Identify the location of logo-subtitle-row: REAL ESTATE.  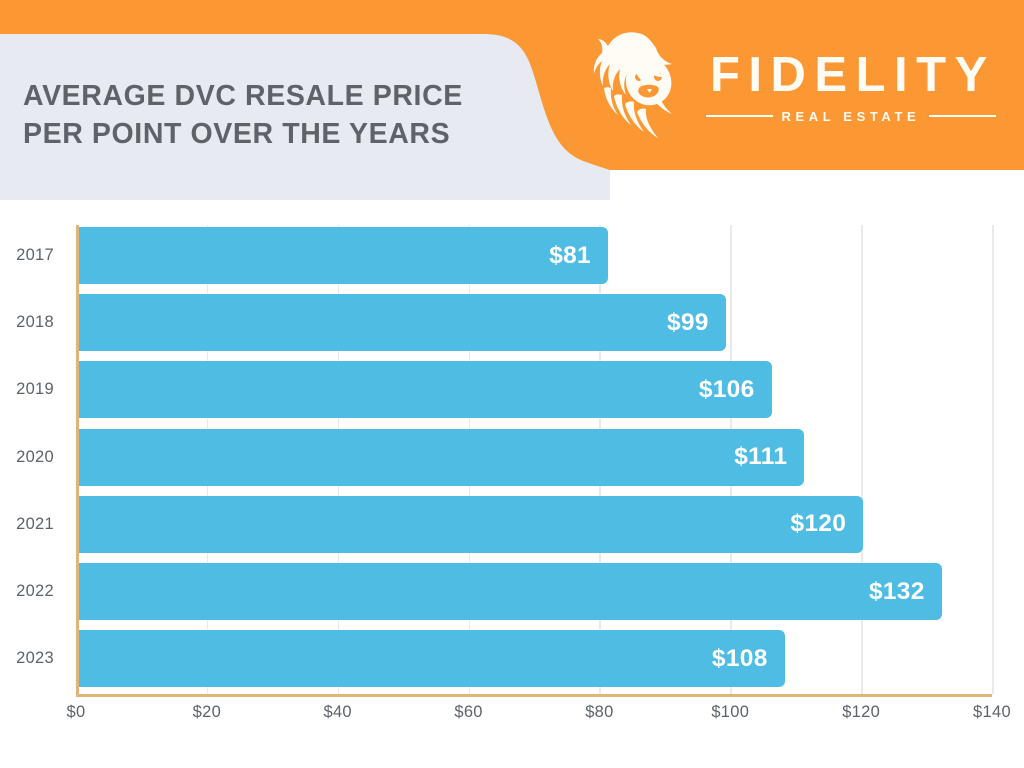
(849, 116).